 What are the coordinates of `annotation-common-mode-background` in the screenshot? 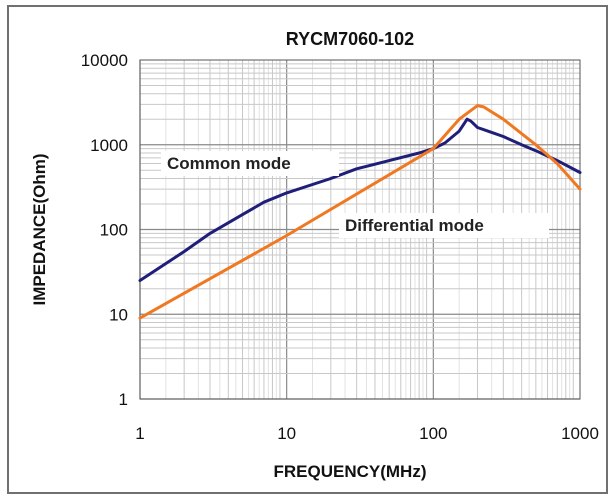 It's located at (250, 163).